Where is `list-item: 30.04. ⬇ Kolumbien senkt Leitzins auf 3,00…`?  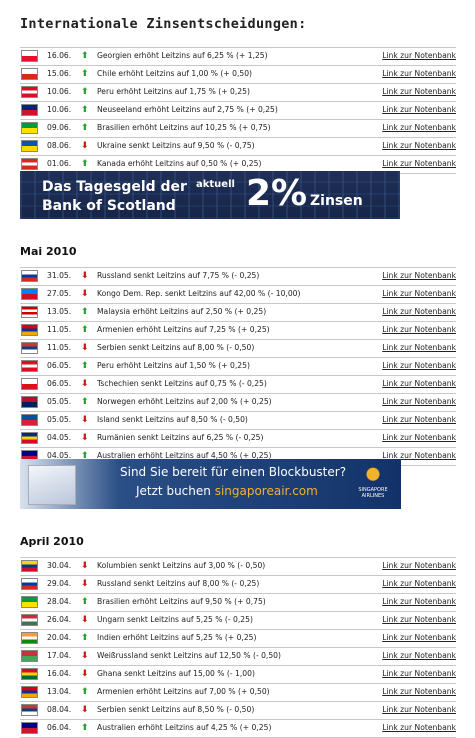
list-item: 30.04. ⬇ Kolumbien senkt Leitzins auf 3,00… is located at coordinates (238, 566).